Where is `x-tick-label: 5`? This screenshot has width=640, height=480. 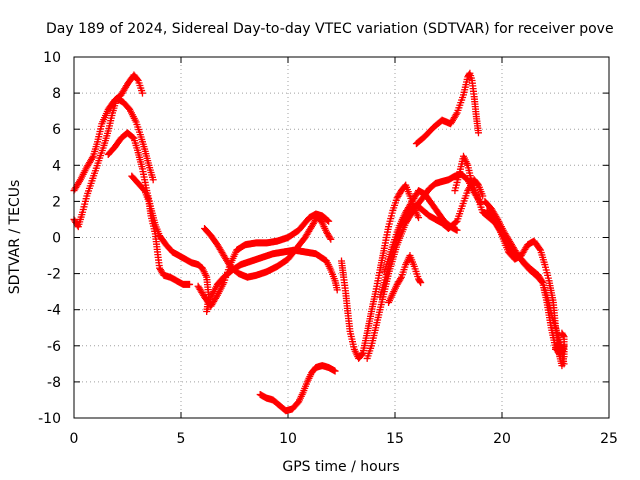 x-tick-label: 5 is located at coordinates (181, 439).